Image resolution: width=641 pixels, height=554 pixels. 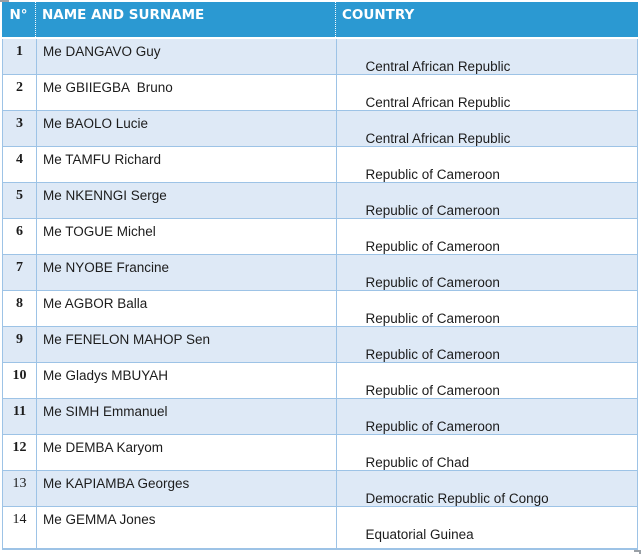 What do you see at coordinates (19, 339) in the screenshot?
I see `row-number-cell: 9` at bounding box center [19, 339].